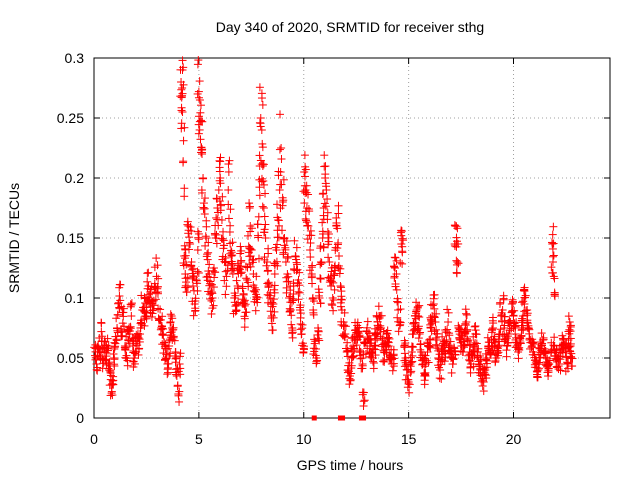 The width and height of the screenshot is (640, 480). Describe the element at coordinates (14, 238) in the screenshot. I see `y-axis-label: SRMTID / TECUs` at that location.